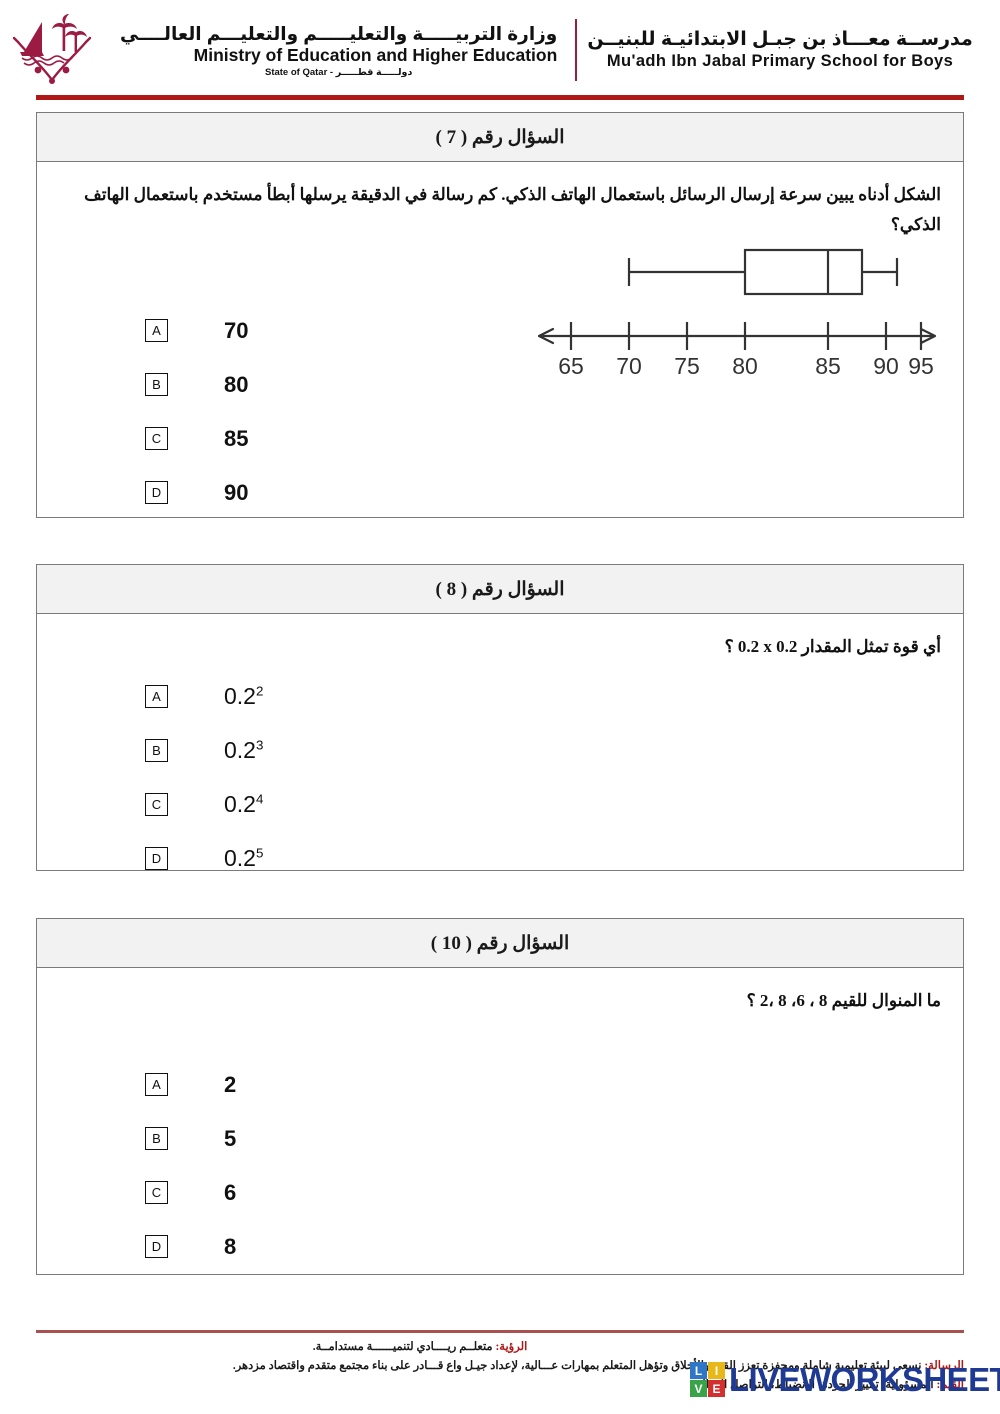  I want to click on option-value: 0.24, so click(243, 804).